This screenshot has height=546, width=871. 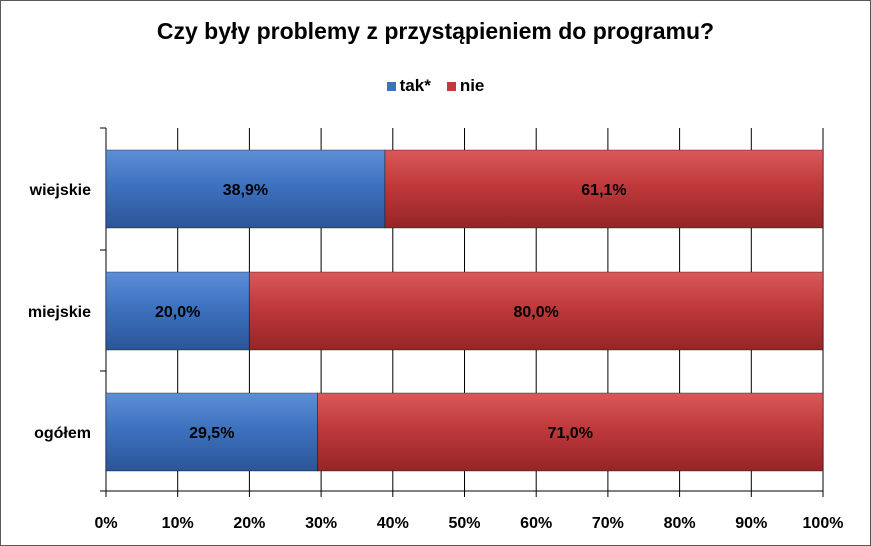 What do you see at coordinates (680, 523) in the screenshot?
I see `x-tick-label: 80%` at bounding box center [680, 523].